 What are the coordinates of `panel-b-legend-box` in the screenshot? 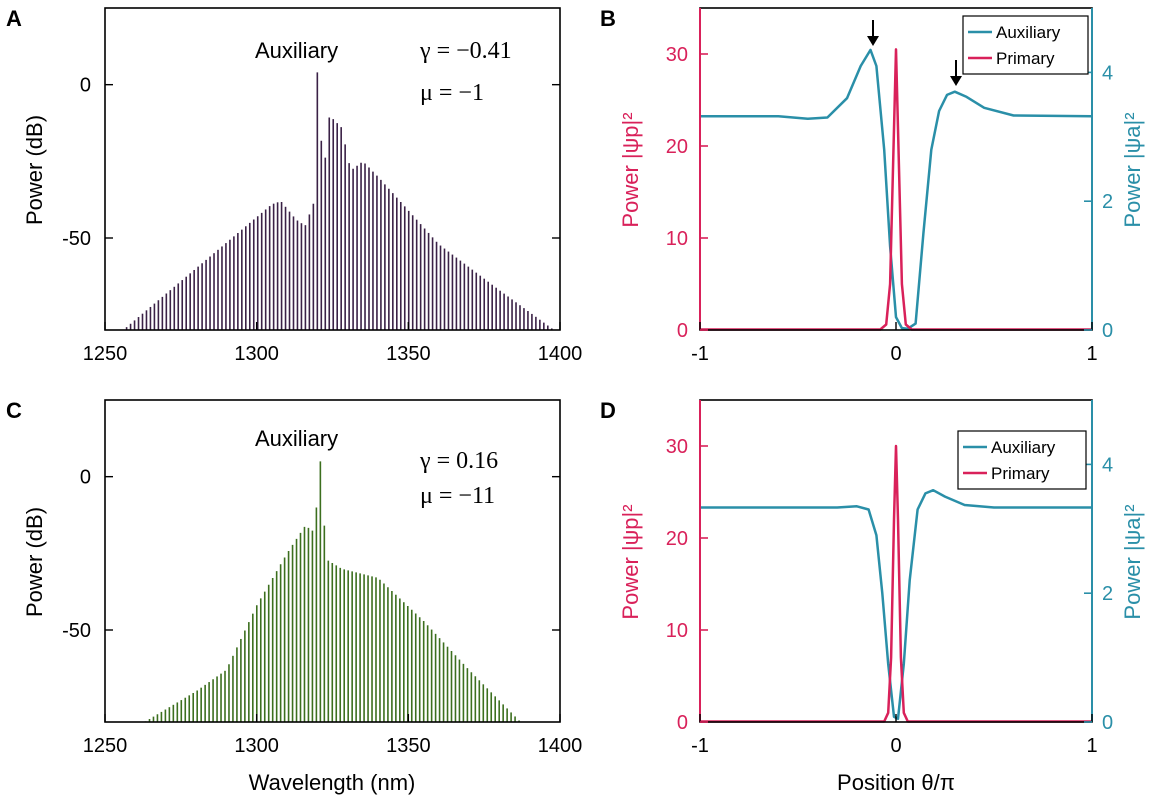 It's located at (1025, 45).